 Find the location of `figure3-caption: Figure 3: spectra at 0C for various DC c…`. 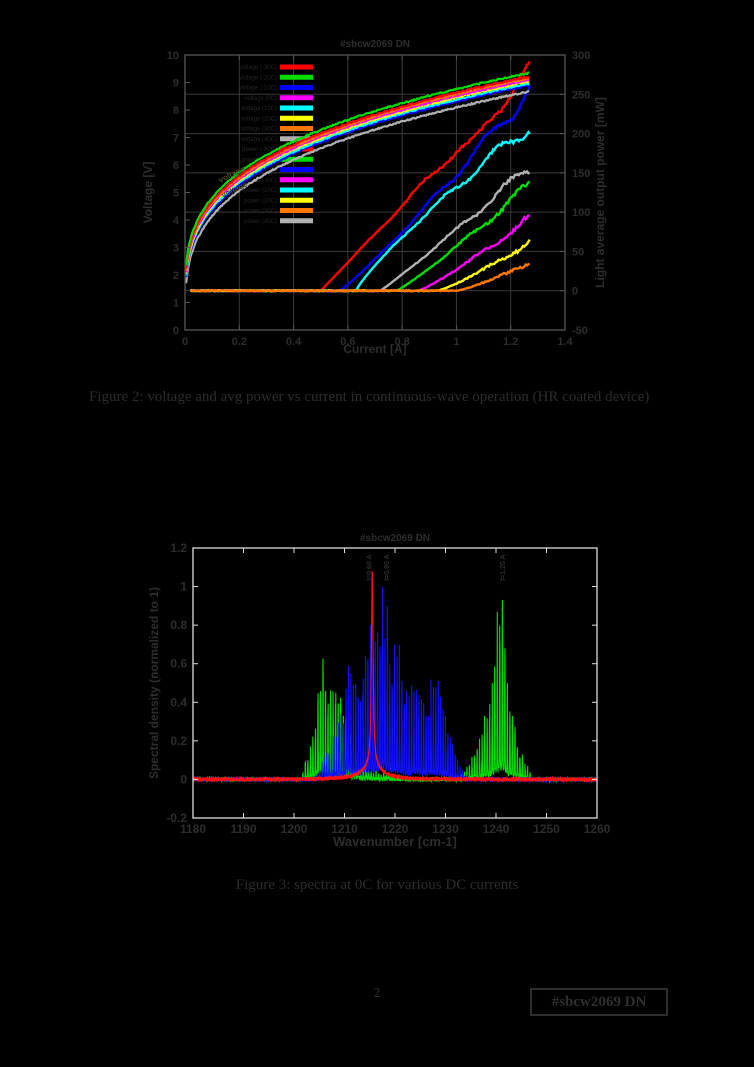

figure3-caption: Figure 3: spectra at 0C for various DC c… is located at coordinates (377, 885).